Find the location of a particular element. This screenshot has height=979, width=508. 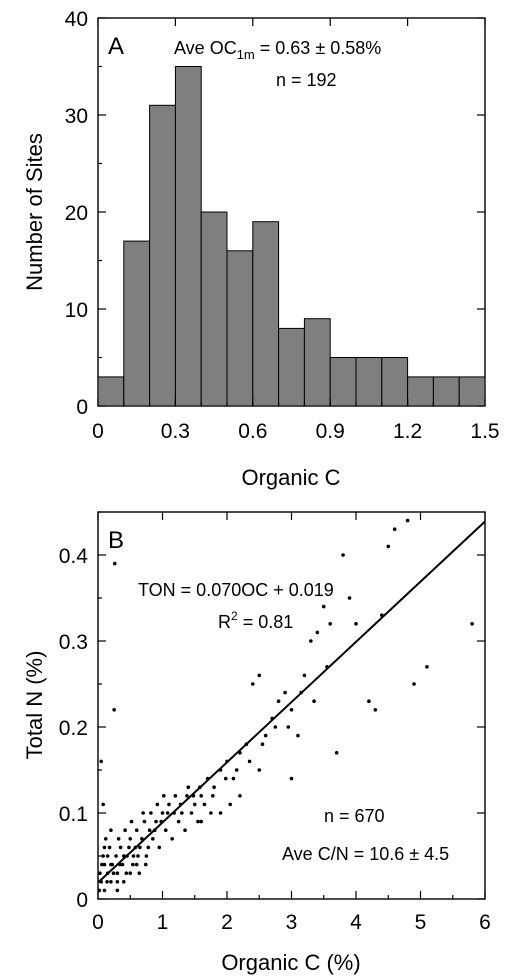

y-tick-label: 30 is located at coordinates (76, 116).